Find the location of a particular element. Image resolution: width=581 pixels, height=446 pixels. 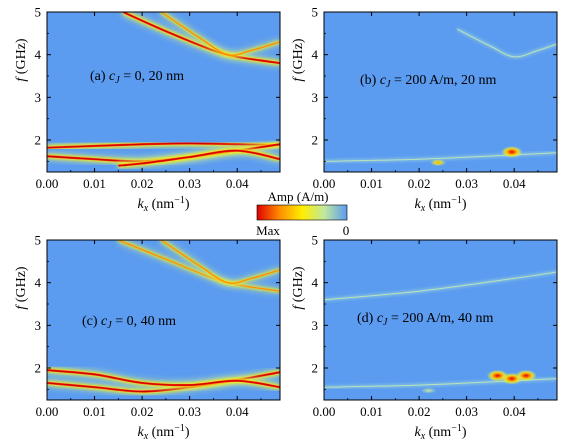

colorbar-title: Amp (A/m) is located at coordinates (297, 196).